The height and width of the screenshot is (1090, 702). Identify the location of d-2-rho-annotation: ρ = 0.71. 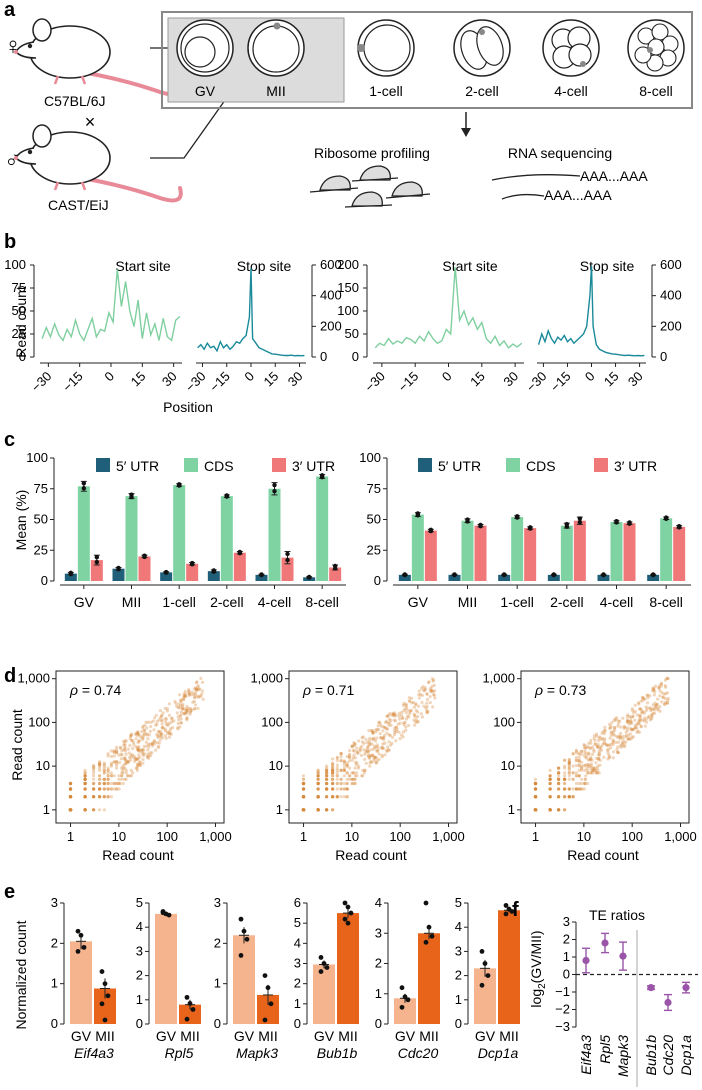
(328, 690).